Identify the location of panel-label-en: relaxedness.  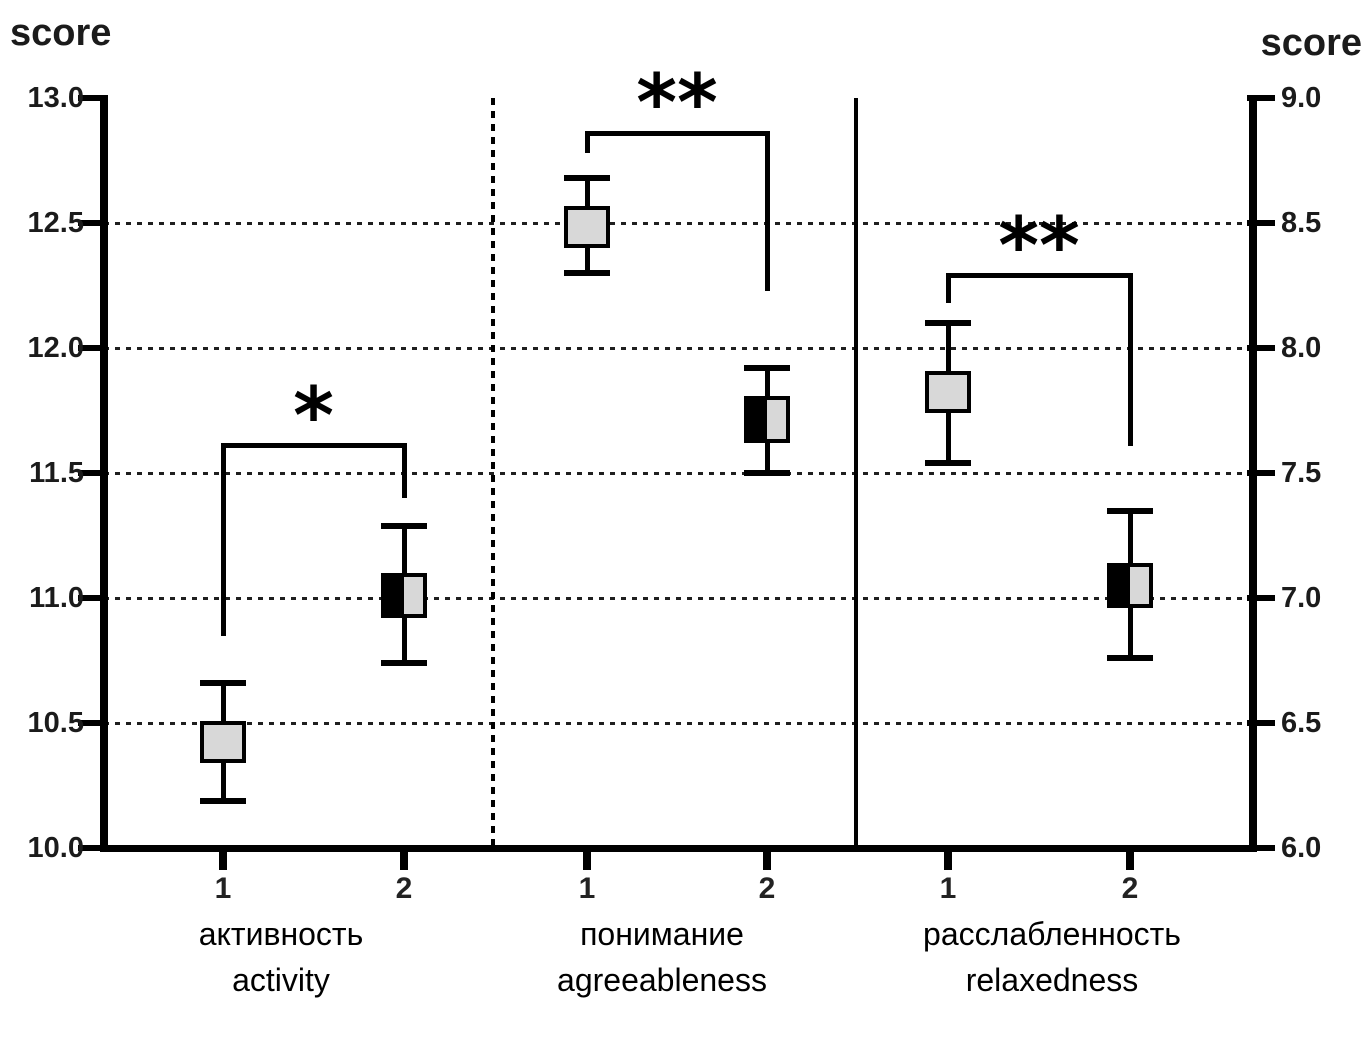
(1052, 980).